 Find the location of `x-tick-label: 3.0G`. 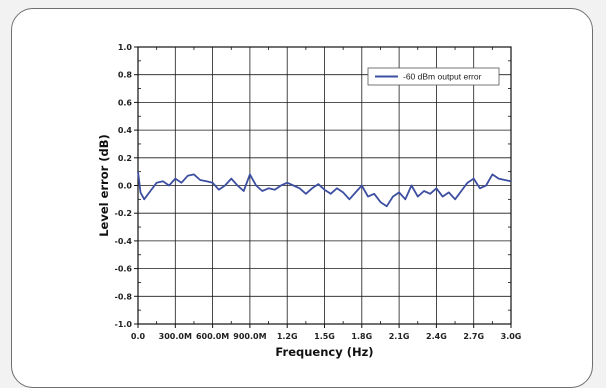

x-tick-label: 3.0G is located at coordinates (511, 336).